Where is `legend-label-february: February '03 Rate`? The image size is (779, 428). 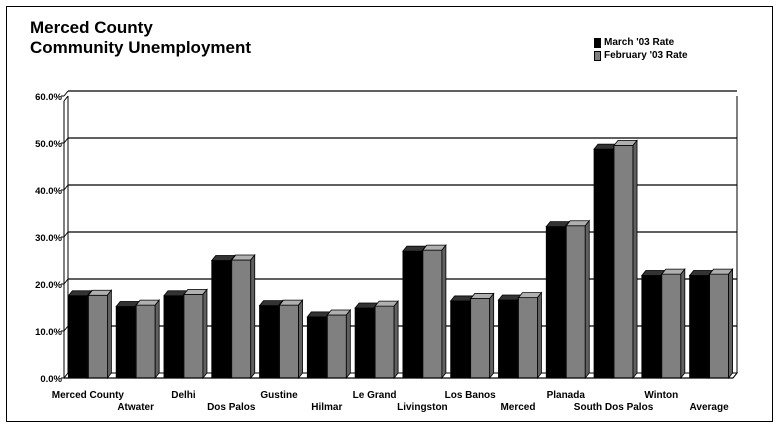
legend-label-february: February '03 Rate is located at coordinates (646, 55).